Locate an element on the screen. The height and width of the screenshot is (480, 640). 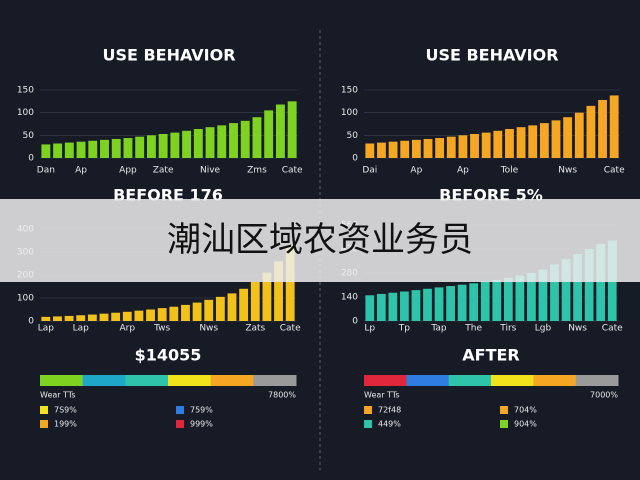
summary-title: AFTER is located at coordinates (490, 355).